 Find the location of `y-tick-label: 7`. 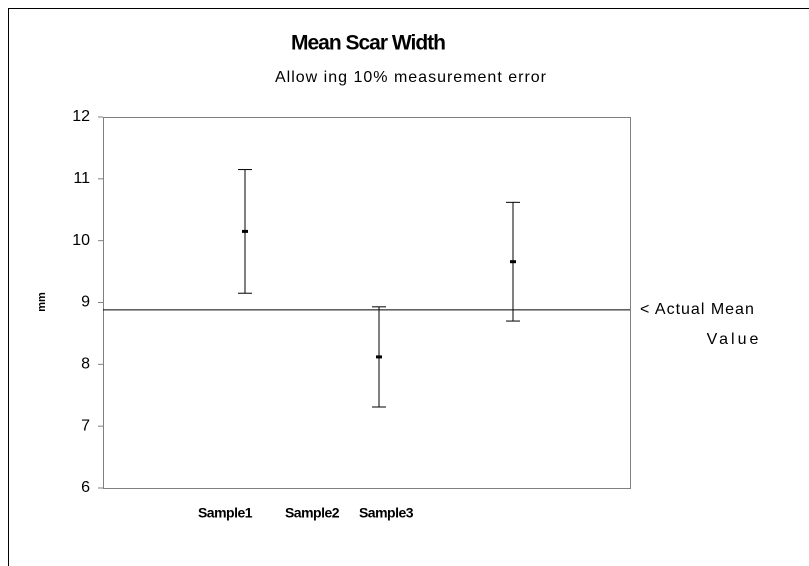

y-tick-label: 7 is located at coordinates (85, 425).